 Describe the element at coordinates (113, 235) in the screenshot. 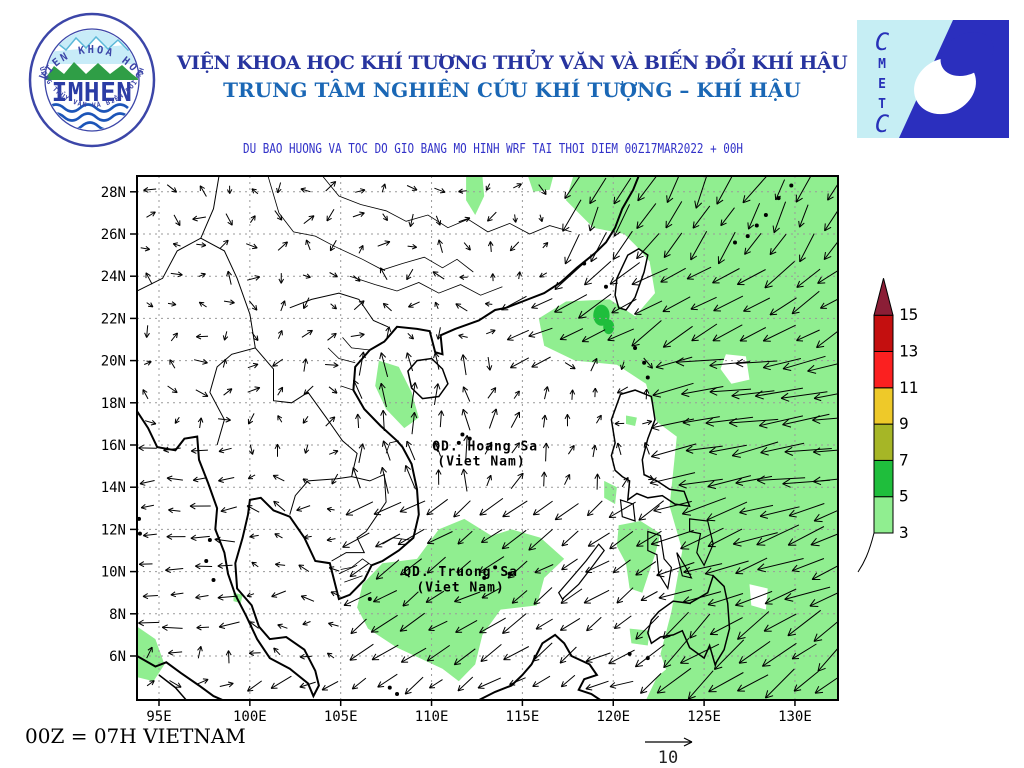

I see `y-axis-label: 26N` at that location.